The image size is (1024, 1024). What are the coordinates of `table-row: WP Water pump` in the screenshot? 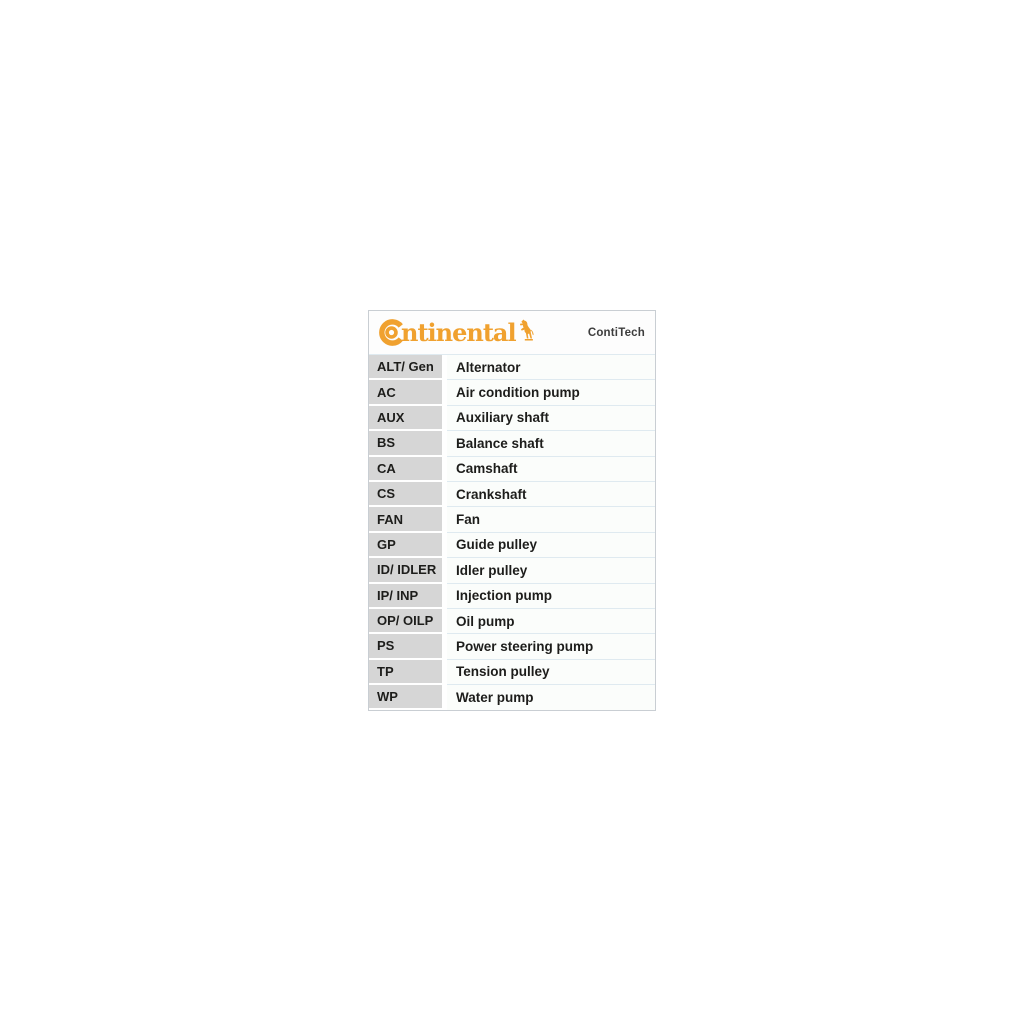 It's located at (512, 698).